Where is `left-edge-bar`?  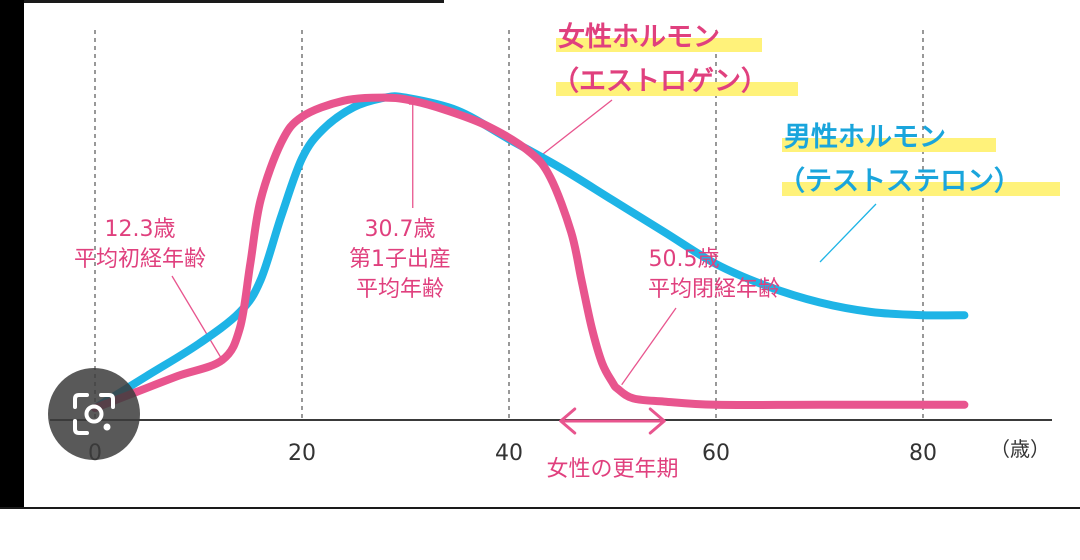 left-edge-bar is located at coordinates (12, 254).